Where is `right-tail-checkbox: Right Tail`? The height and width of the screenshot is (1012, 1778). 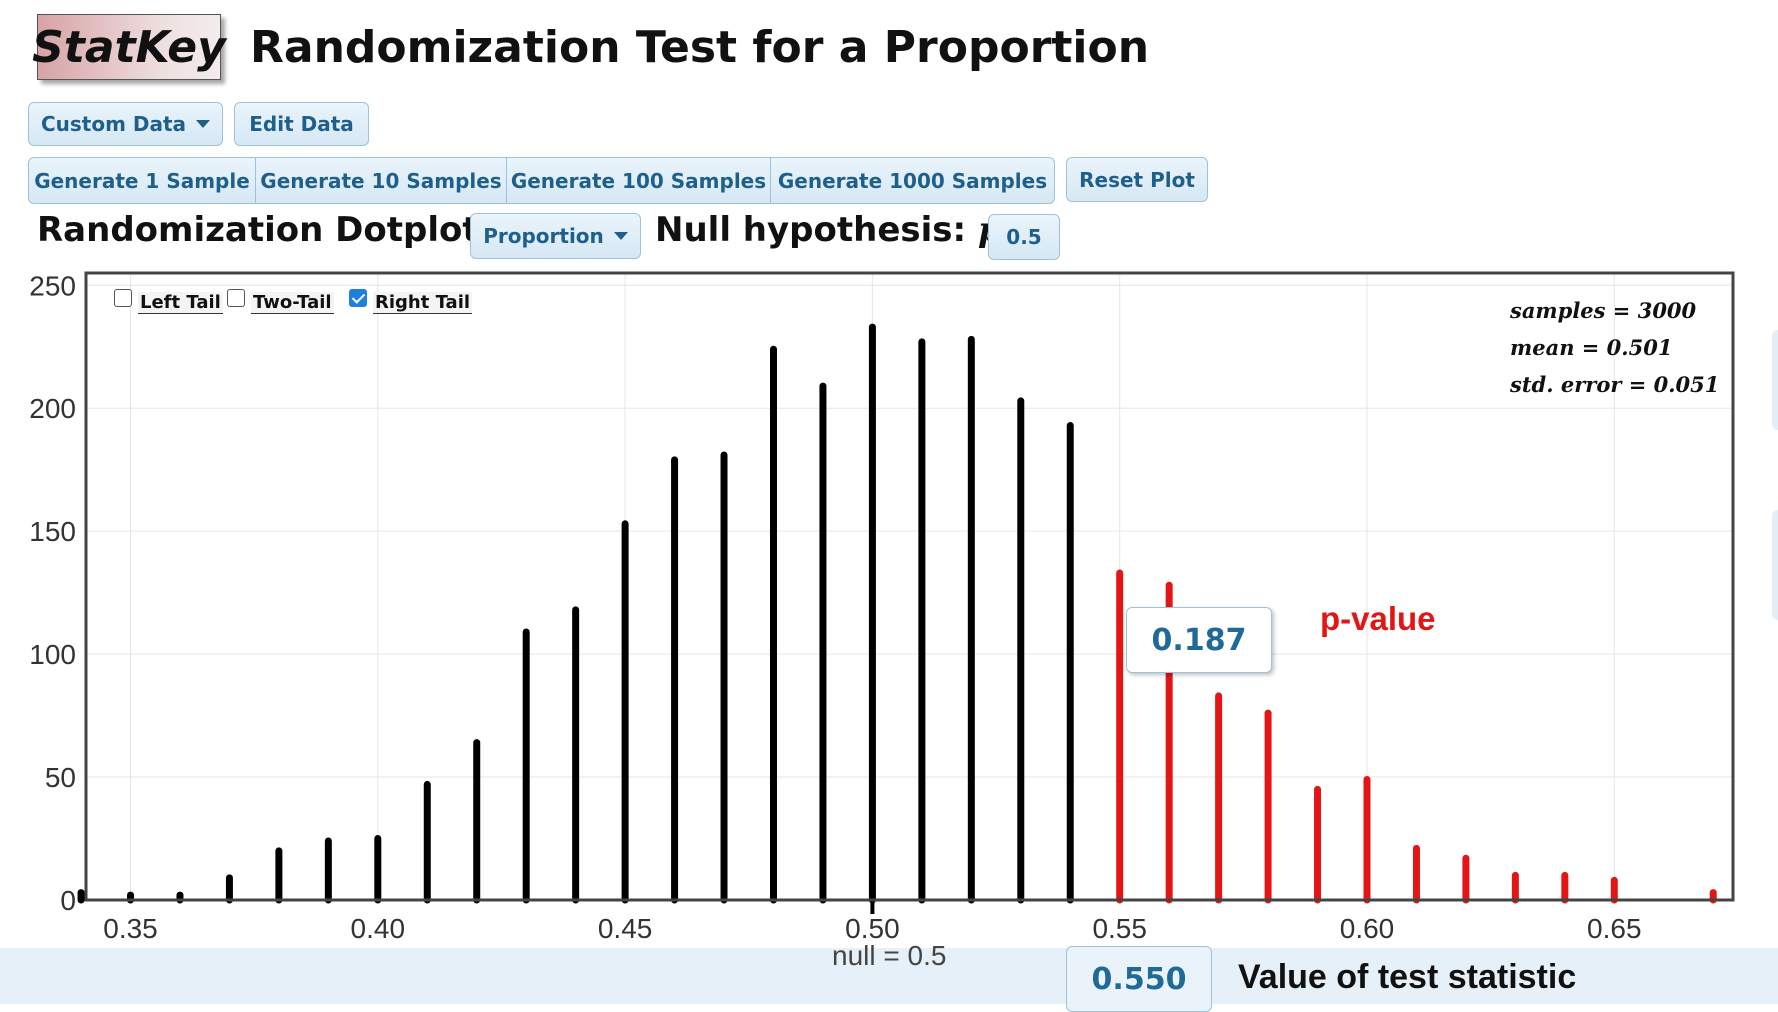 right-tail-checkbox: Right Tail is located at coordinates (411, 301).